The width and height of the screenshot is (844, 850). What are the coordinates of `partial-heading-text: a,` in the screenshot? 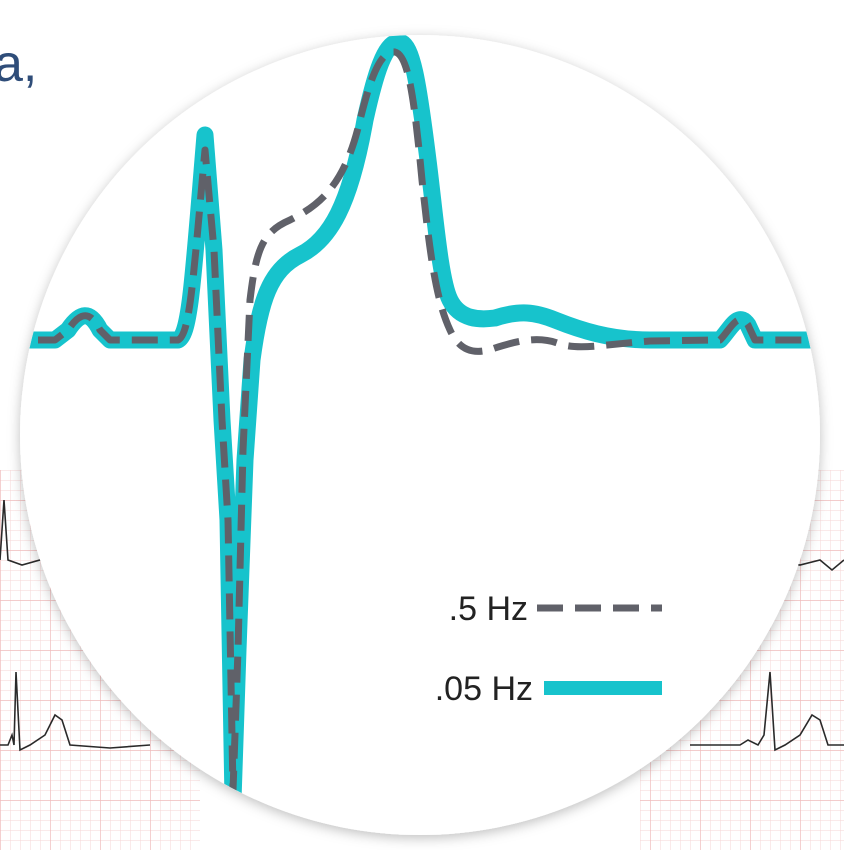 It's located at (19, 64).